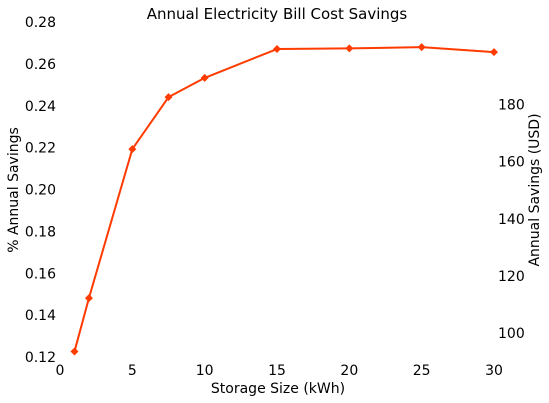 The width and height of the screenshot is (549, 403). Describe the element at coordinates (277, 371) in the screenshot. I see `x-tick-label: 15` at that location.